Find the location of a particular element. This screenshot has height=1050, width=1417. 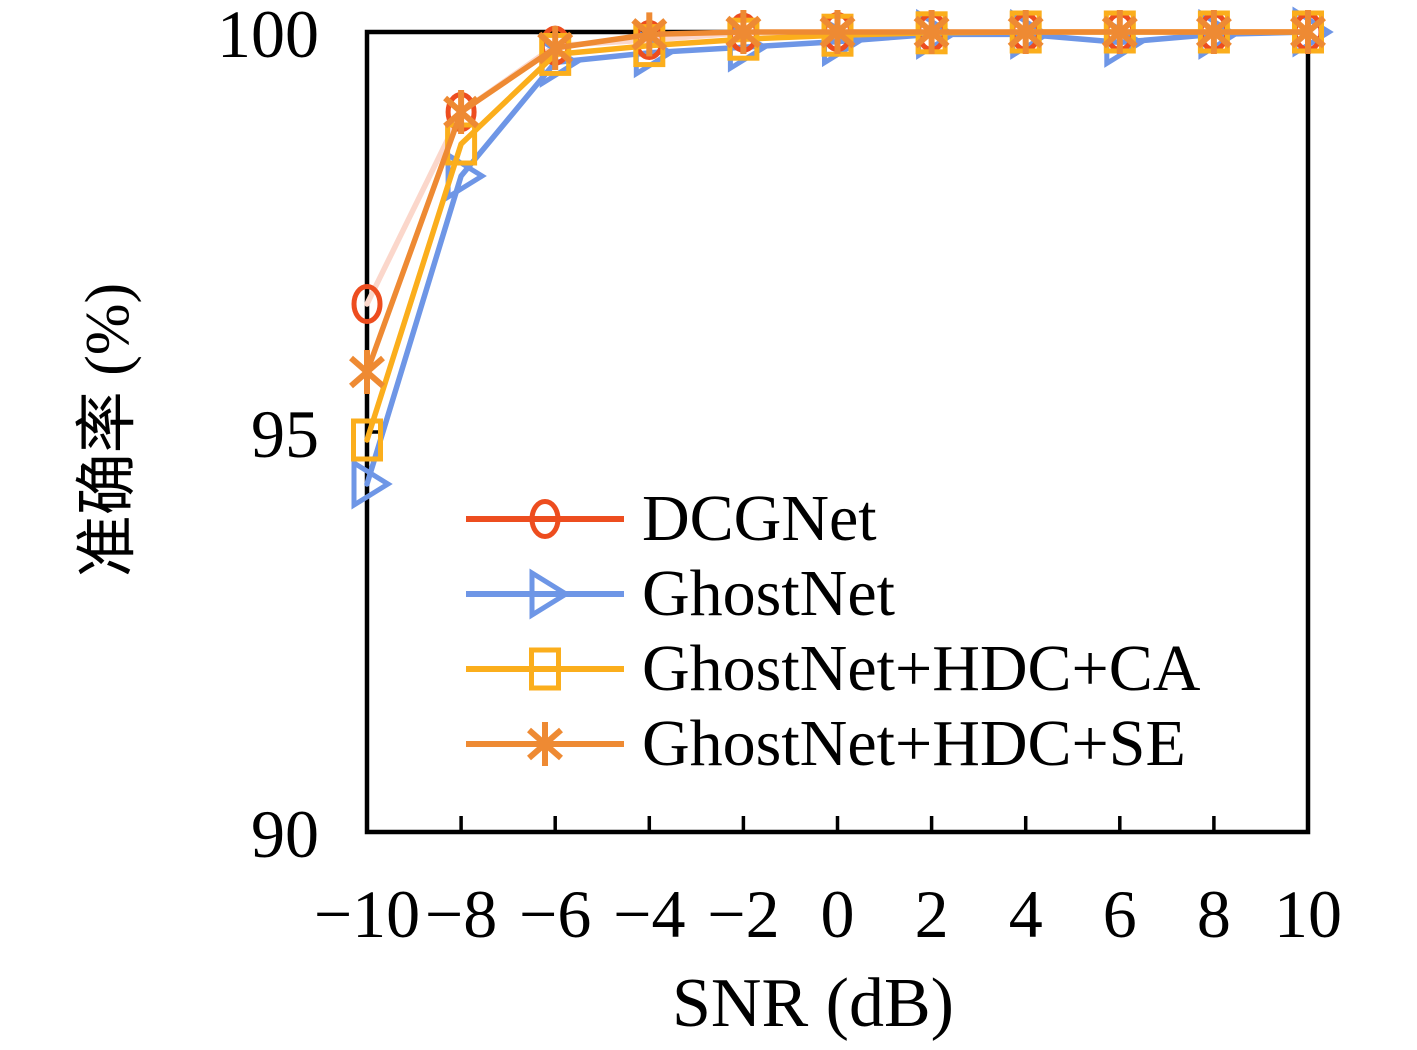

x-tick-label: −10 is located at coordinates (367, 914).